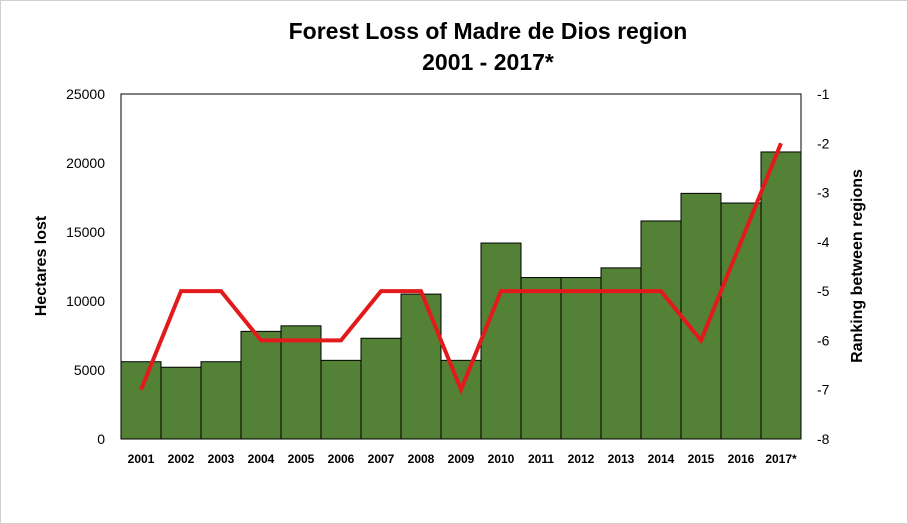  Describe the element at coordinates (541, 358) in the screenshot. I see `bar-2011` at that location.